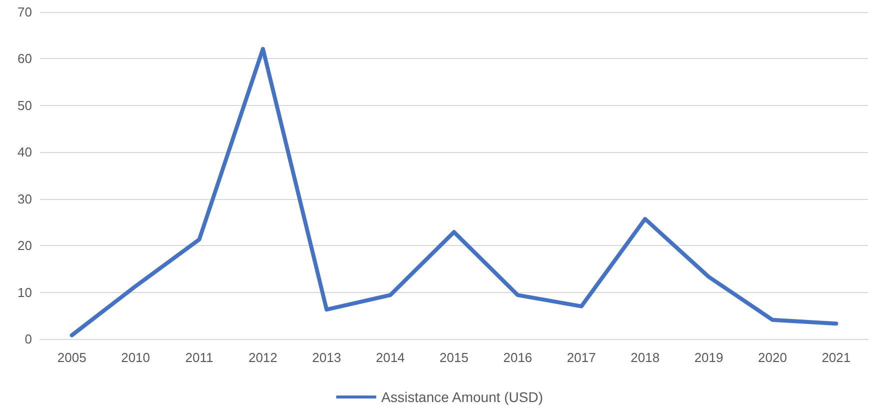 This screenshot has height=411, width=880. Describe the element at coordinates (199, 357) in the screenshot. I see `x-tick-label: 2011` at that location.